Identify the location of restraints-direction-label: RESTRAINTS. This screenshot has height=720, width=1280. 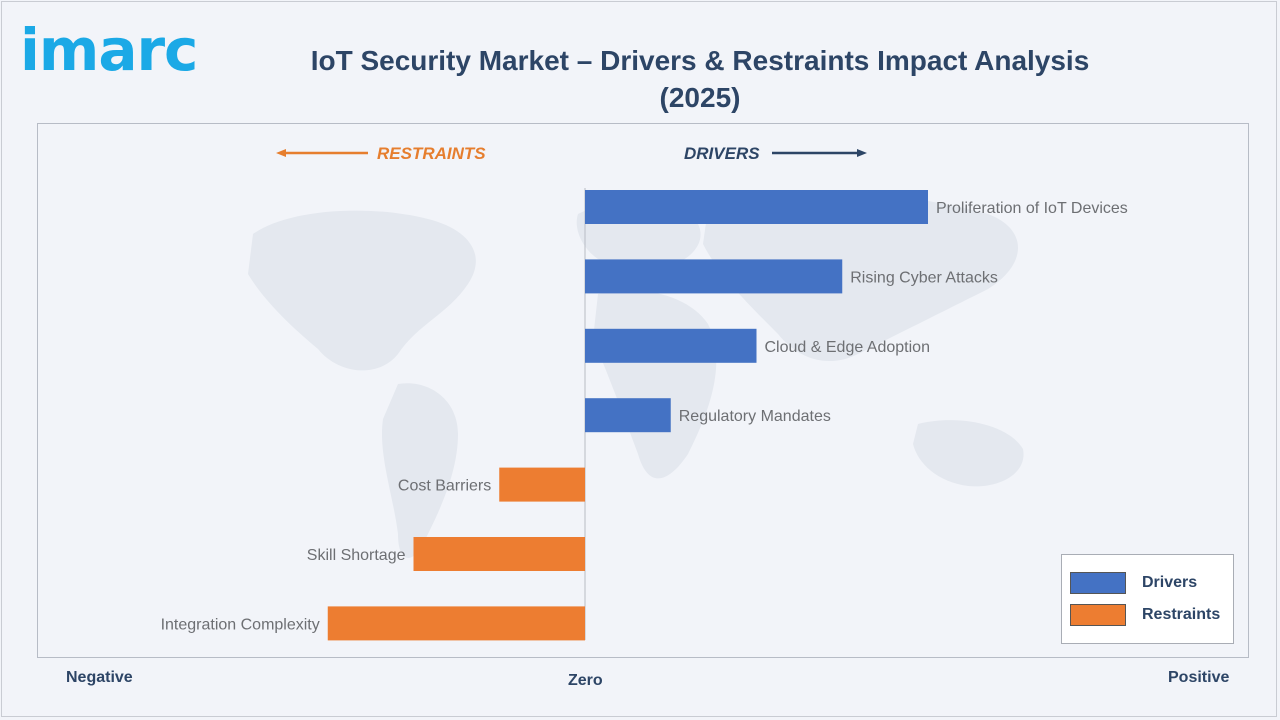
(431, 153).